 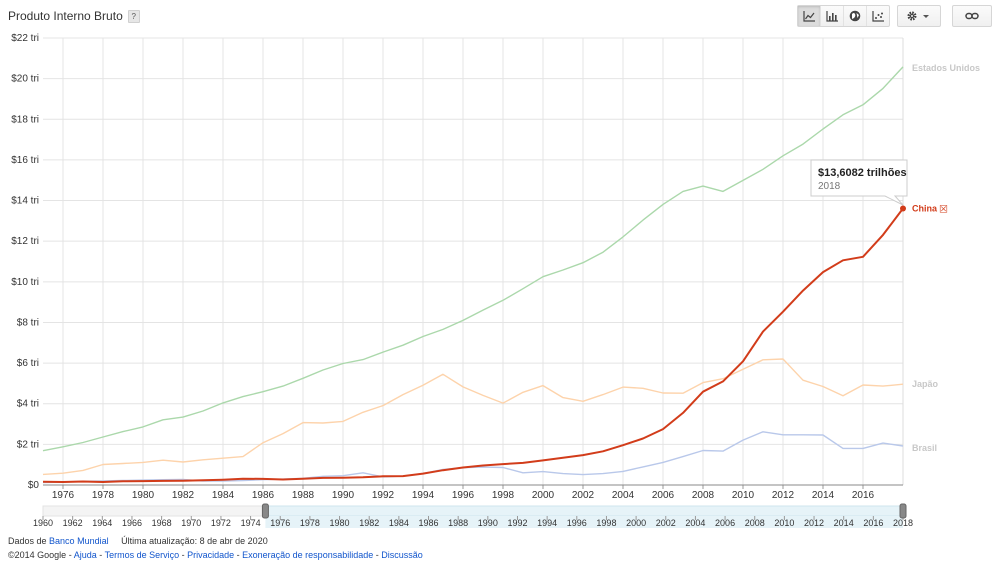 I want to click on timeline-label: 1996, so click(x=577, y=523).